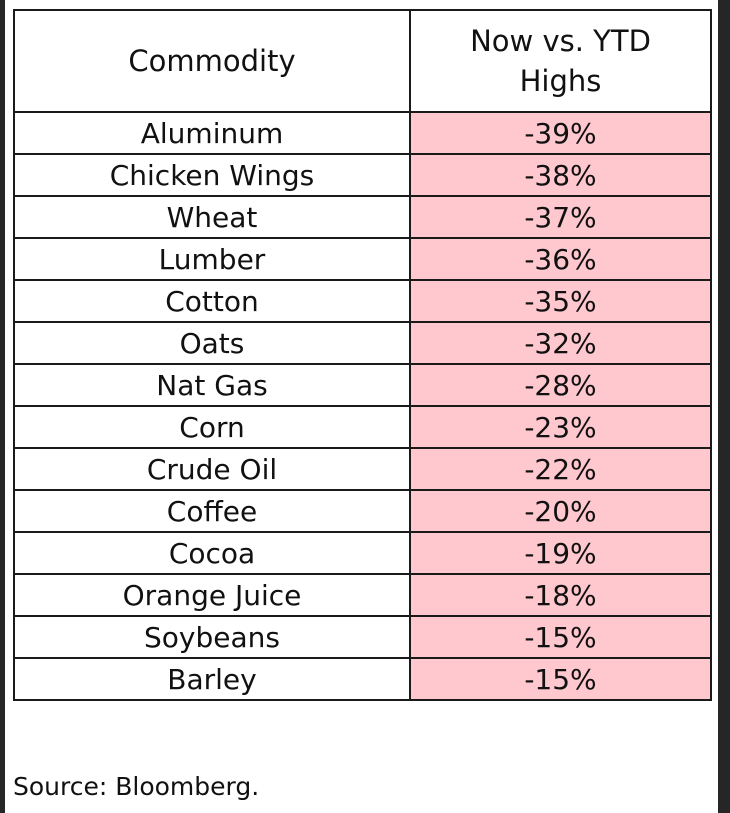 The width and height of the screenshot is (730, 813). I want to click on table-row: Soybeans -15%, so click(362, 637).